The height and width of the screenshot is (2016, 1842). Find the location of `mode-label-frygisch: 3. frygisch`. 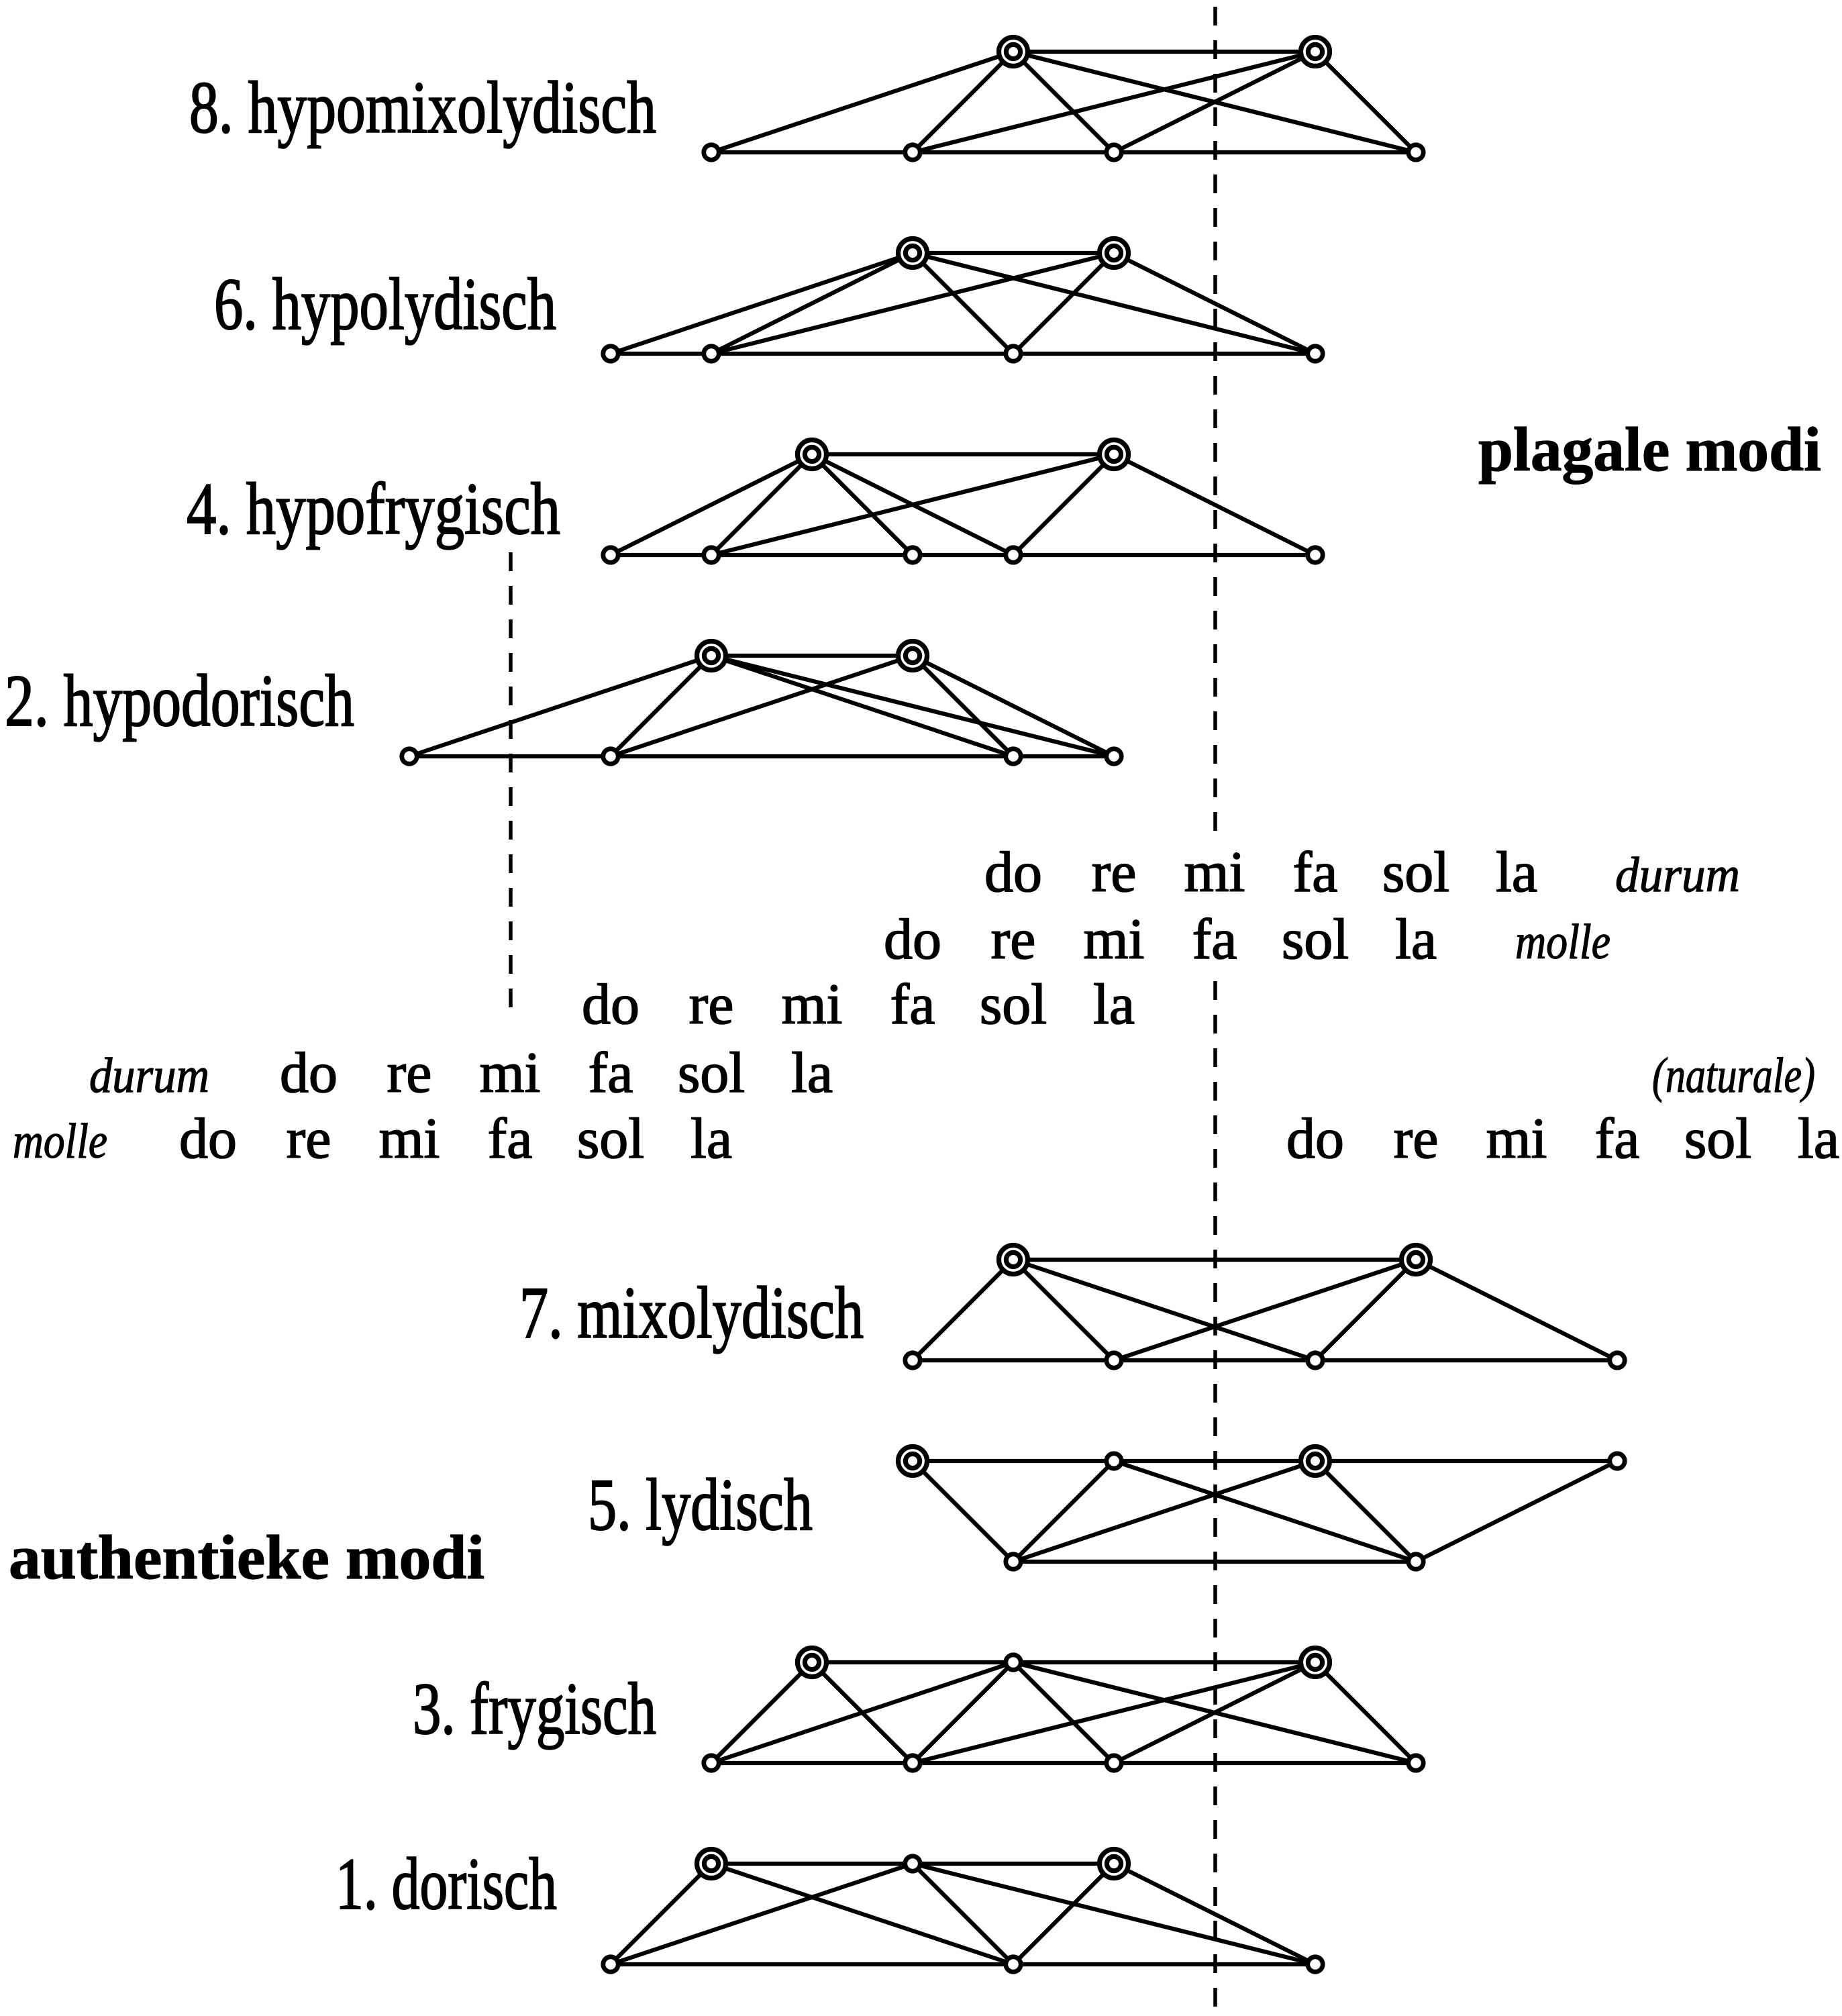

mode-label-frygisch: 3. frygisch is located at coordinates (534, 1709).